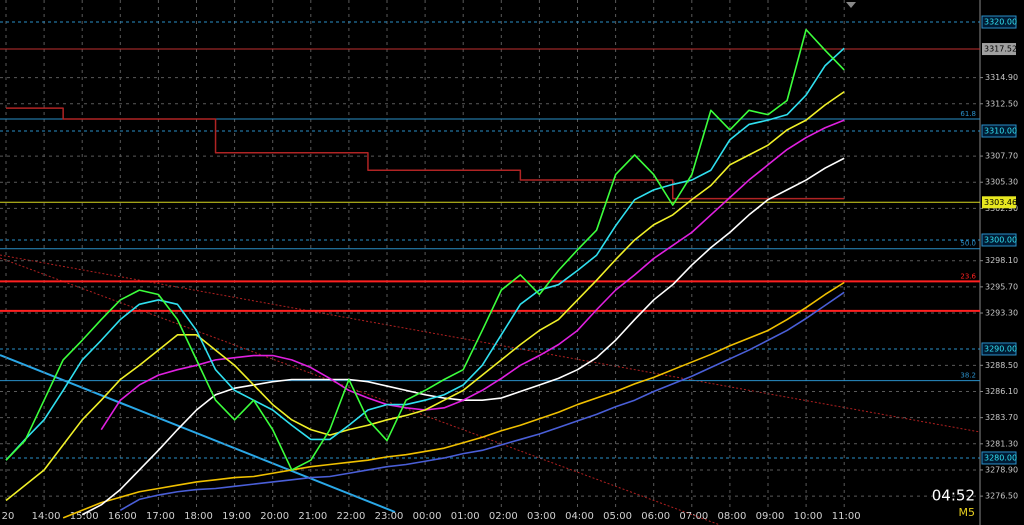  What do you see at coordinates (465, 516) in the screenshot?
I see `x-tick-label: 01:00` at bounding box center [465, 516].